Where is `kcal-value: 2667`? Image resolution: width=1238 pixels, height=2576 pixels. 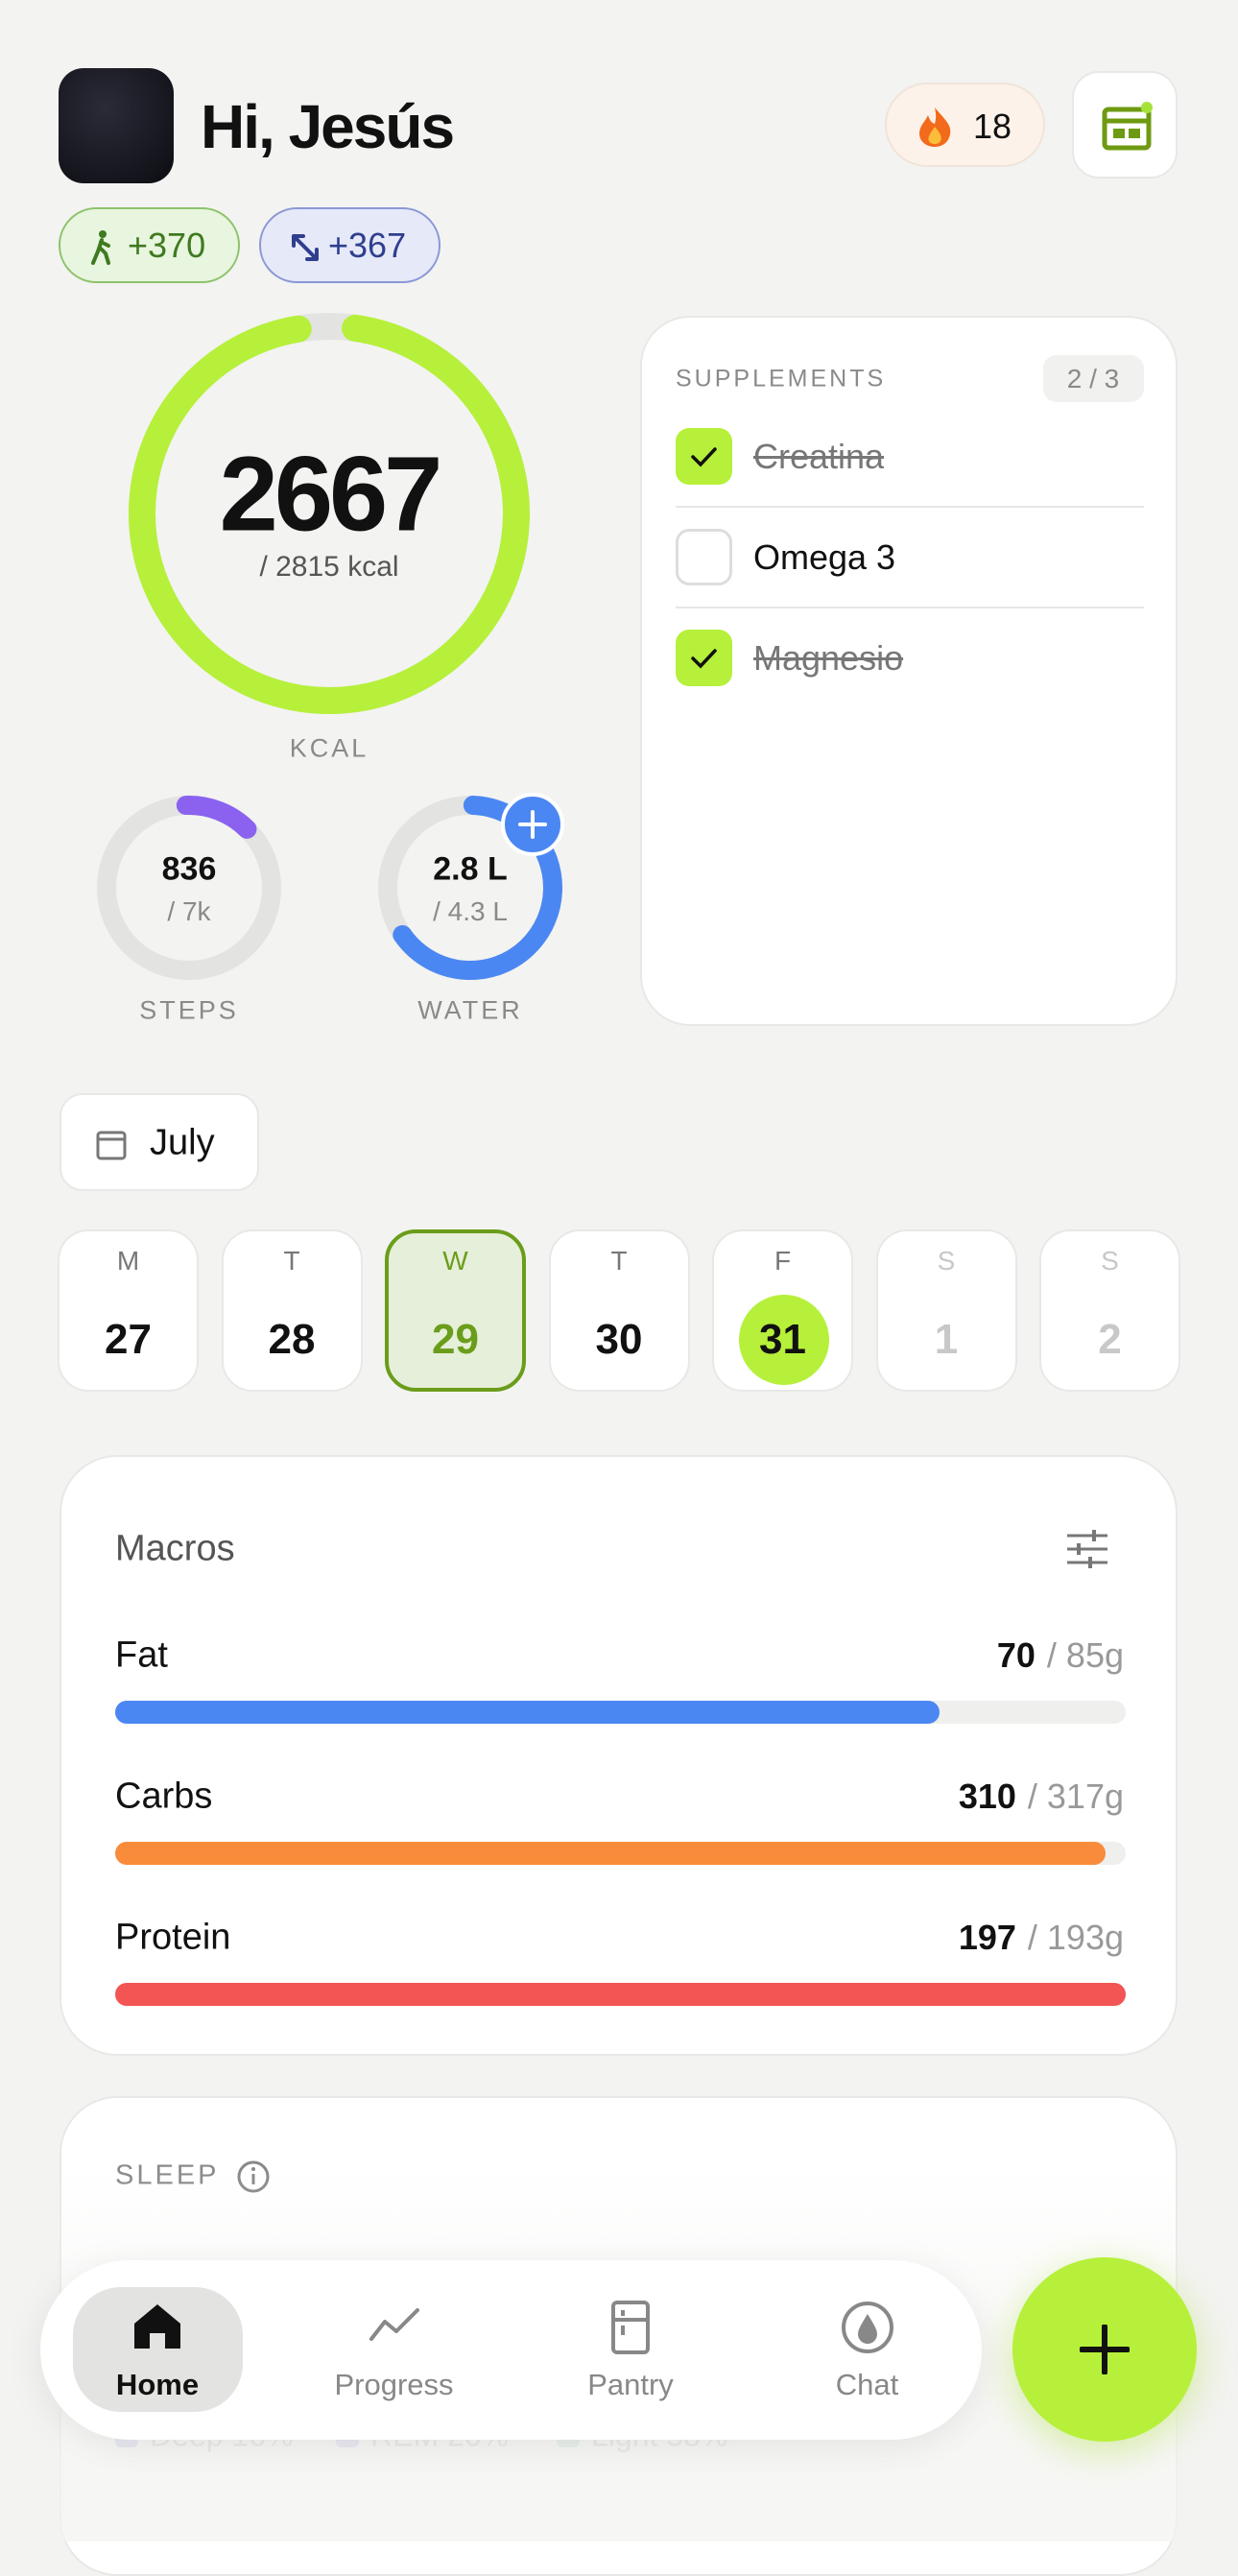
kcal-value: 2667 is located at coordinates (331, 495).